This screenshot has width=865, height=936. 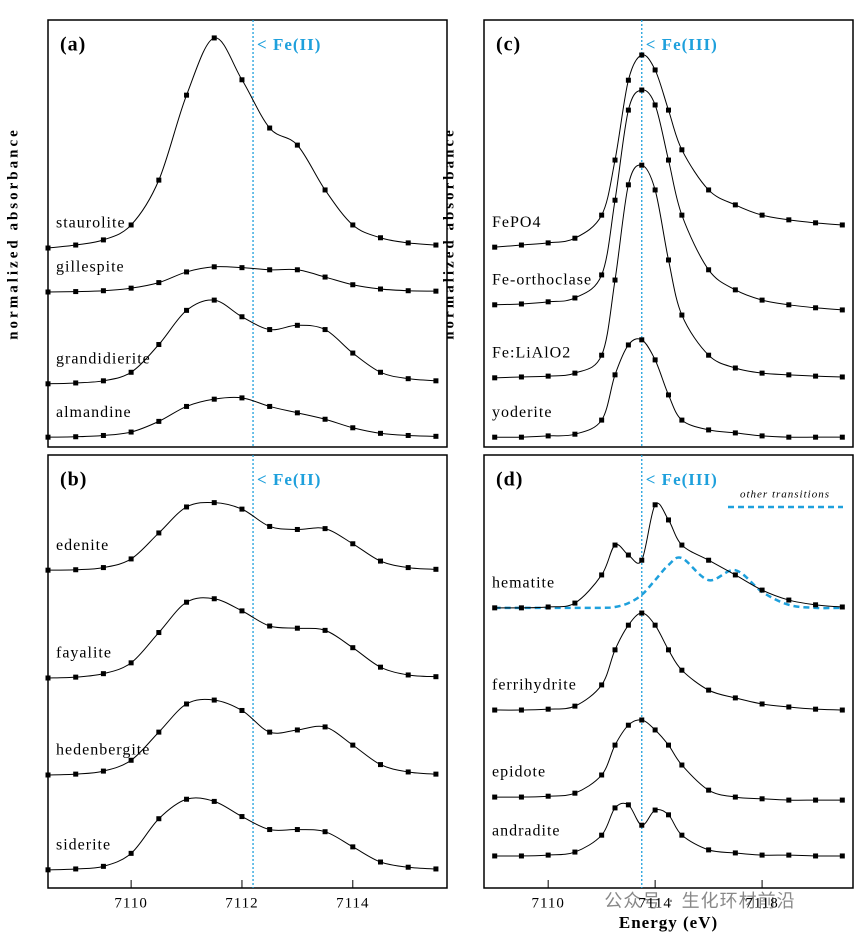 I want to click on panel-title: (d), so click(x=509, y=480).